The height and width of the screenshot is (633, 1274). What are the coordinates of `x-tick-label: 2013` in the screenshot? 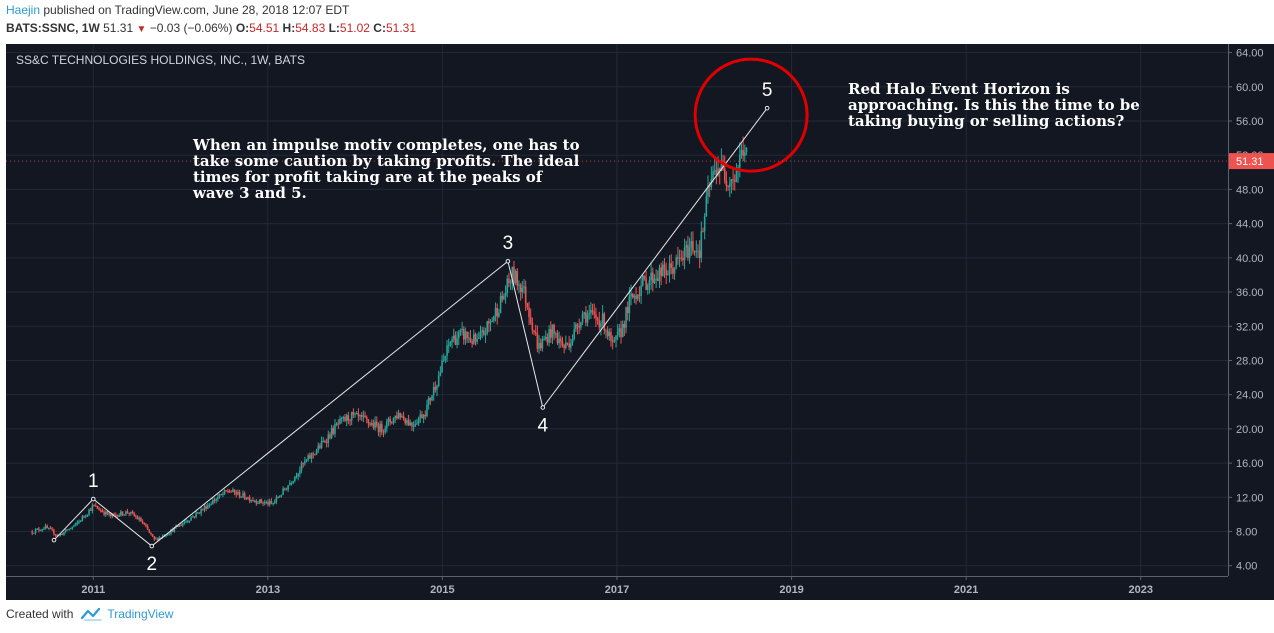 It's located at (268, 590).